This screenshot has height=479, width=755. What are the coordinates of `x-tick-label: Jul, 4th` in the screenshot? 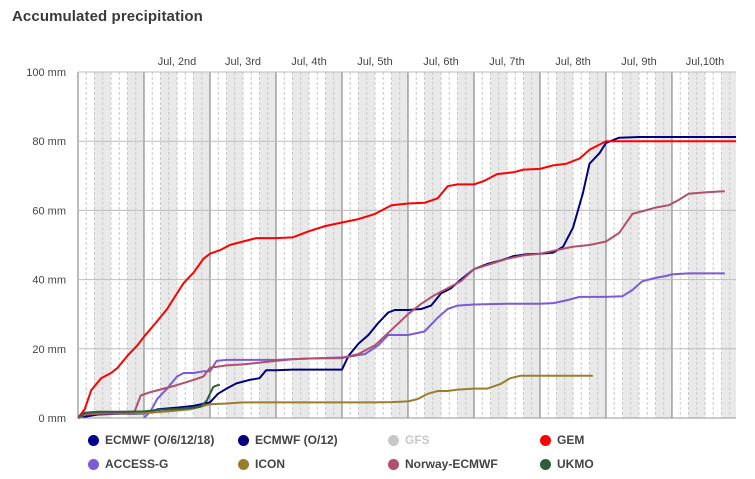 It's located at (308, 62).